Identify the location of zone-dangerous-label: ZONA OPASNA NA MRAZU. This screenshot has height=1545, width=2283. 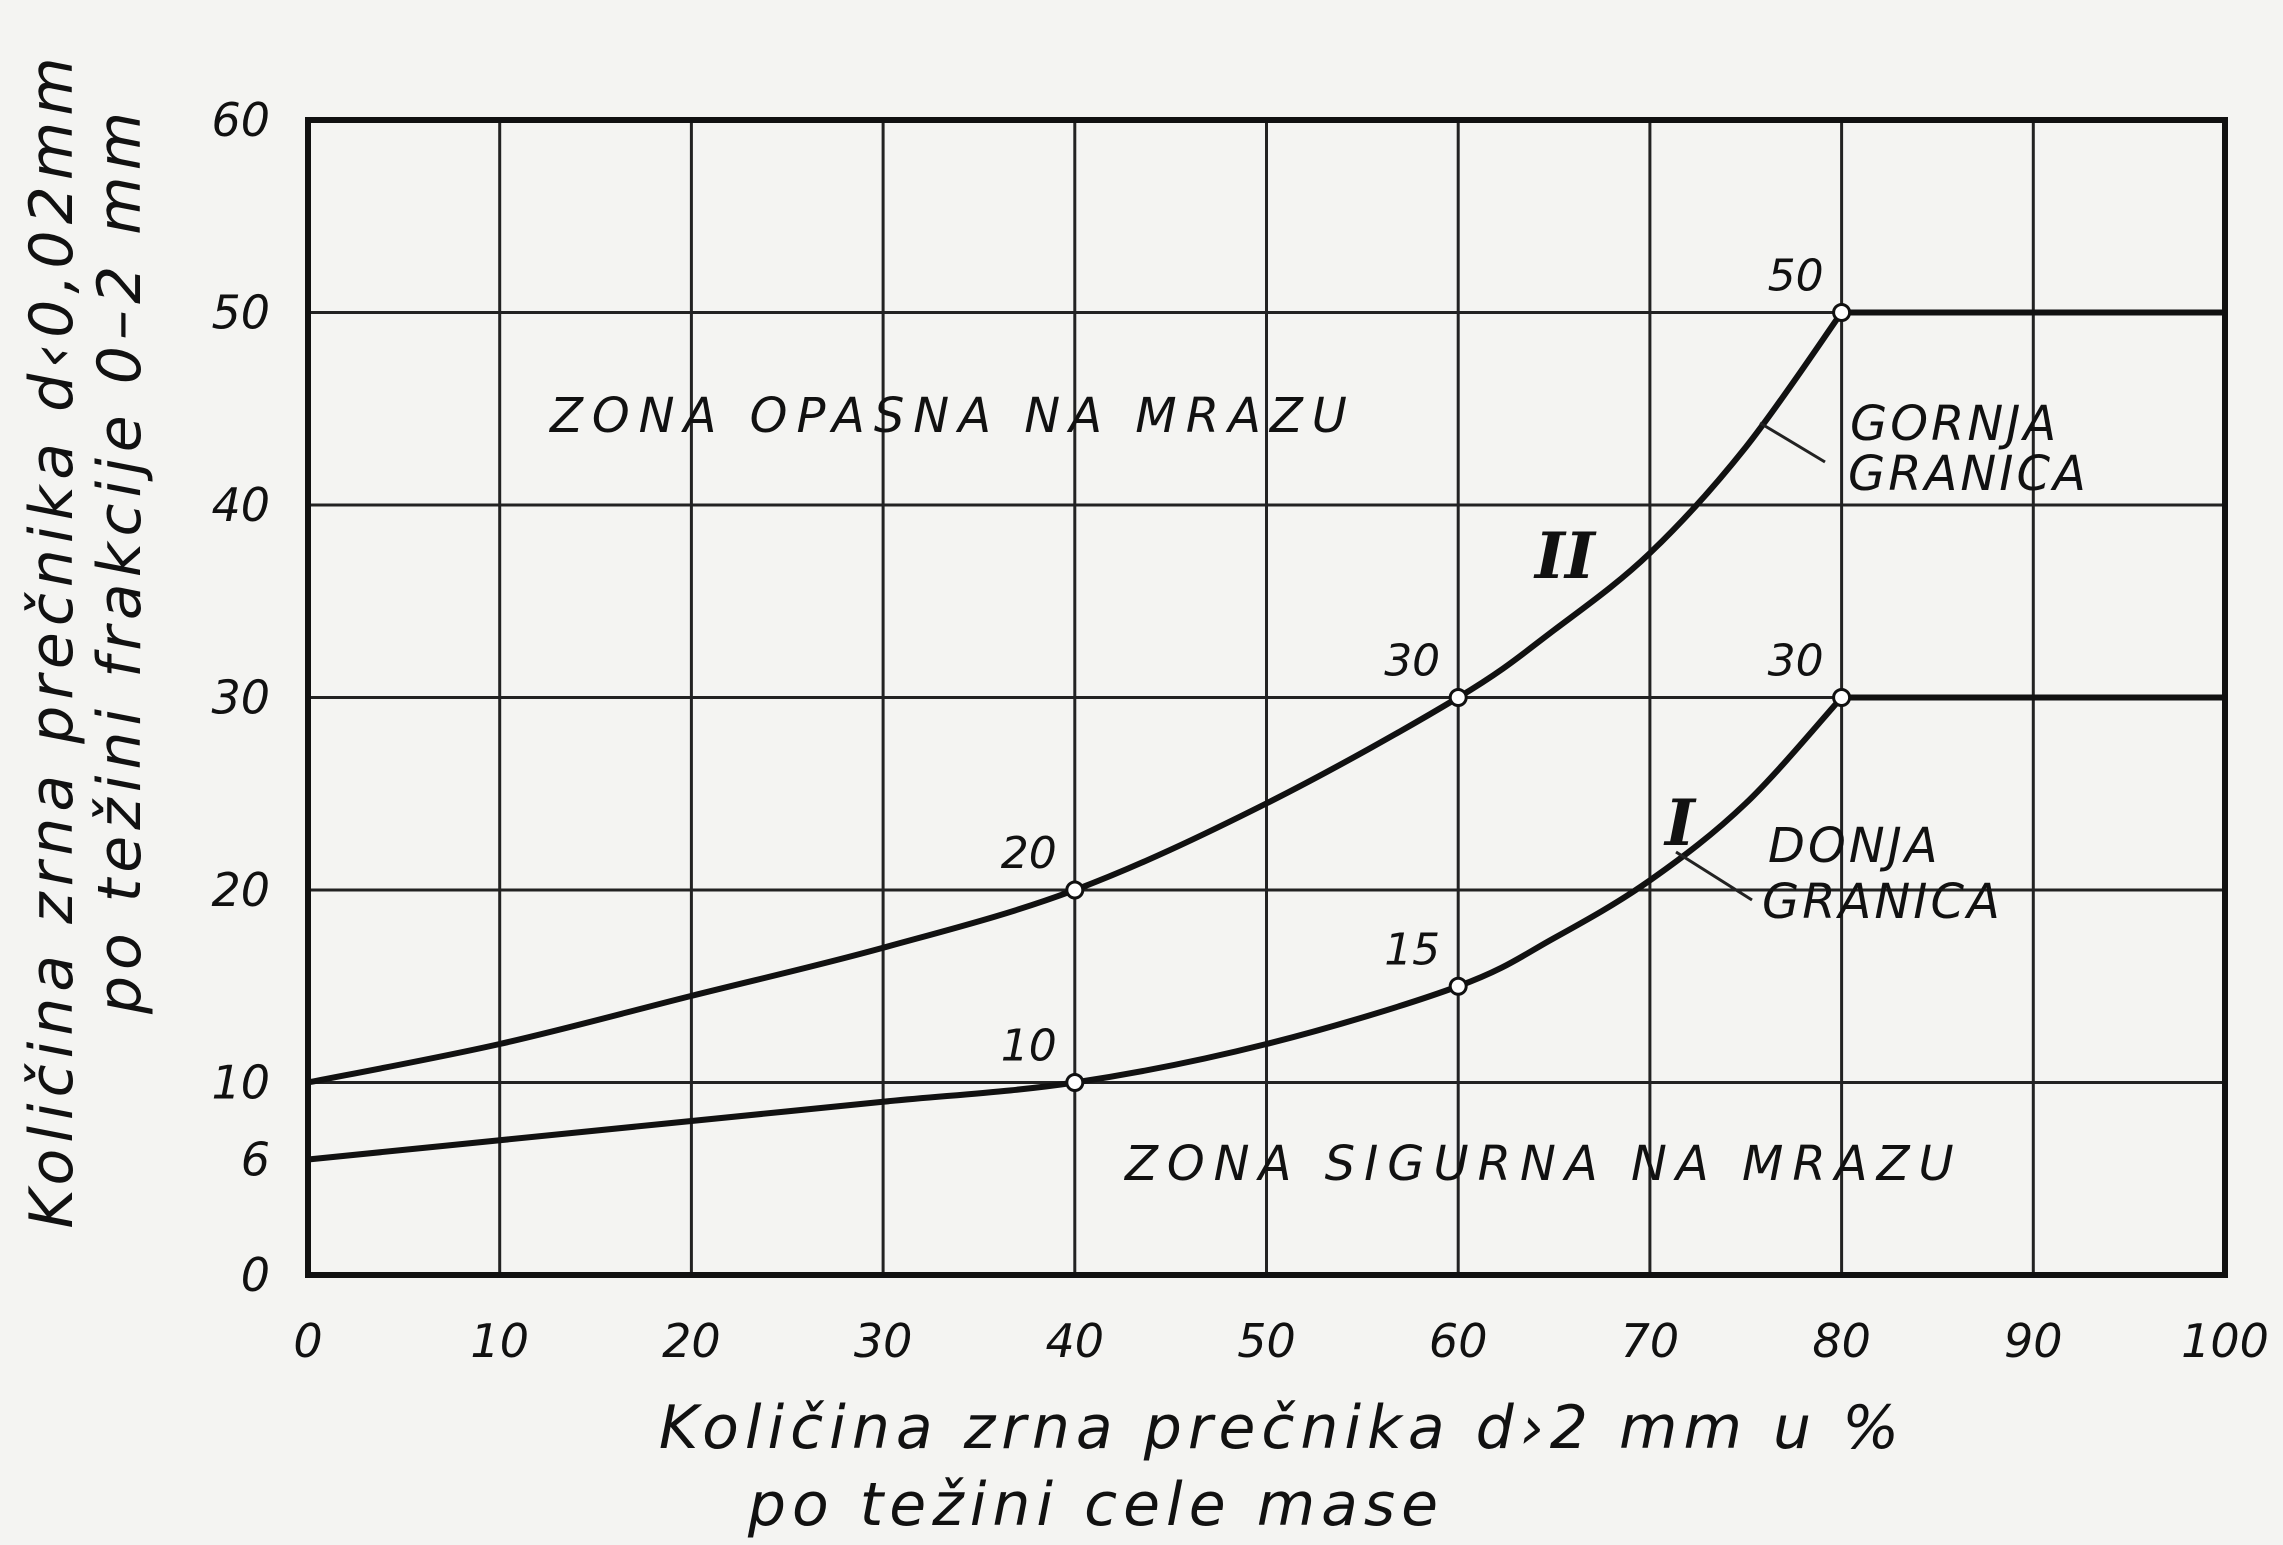
(952, 416).